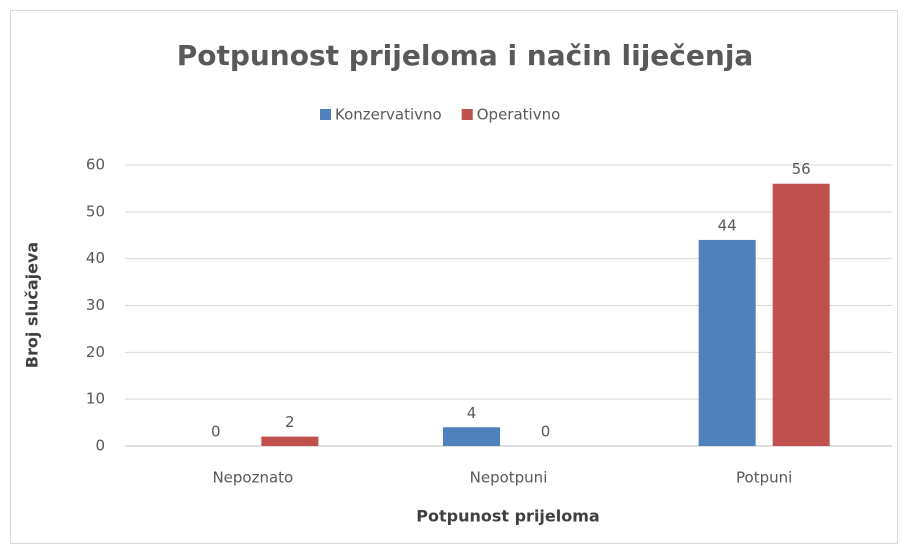  I want to click on chart-title: Potpunost prijeloma i način liječenja, so click(465, 55).